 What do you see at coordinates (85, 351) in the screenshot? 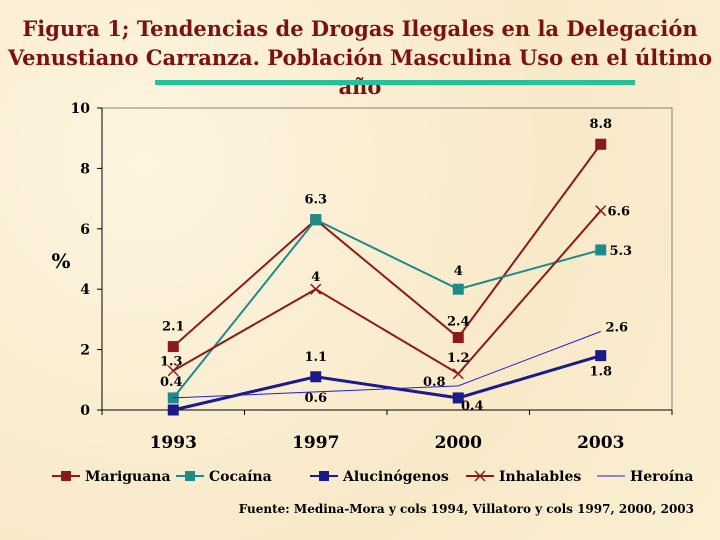
I see `y-tick-label: 2` at bounding box center [85, 351].